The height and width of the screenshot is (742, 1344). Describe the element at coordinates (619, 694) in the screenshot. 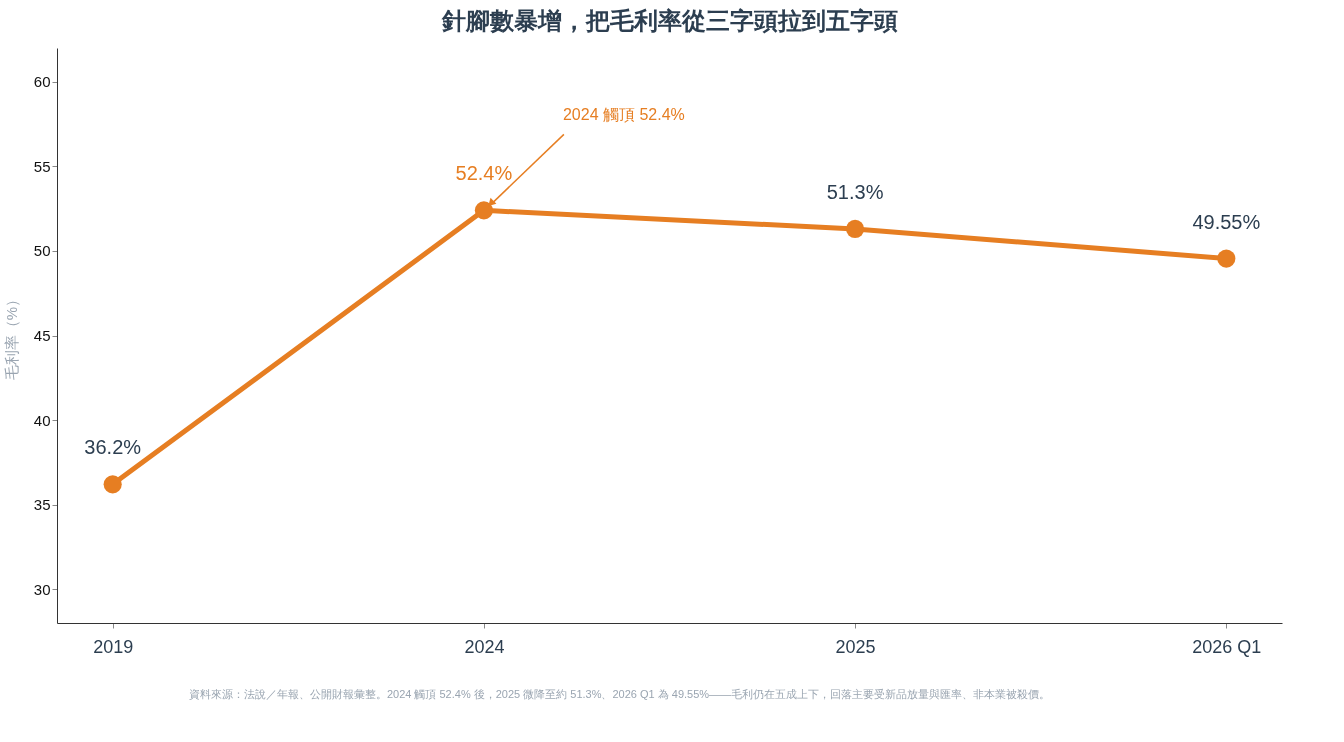

I see `source-note: 資料來源：法說／年報、公開財報彙整。2024 觸頂 52.4% 後，2025 微降至約 51.3%、2026 Q1 為 49.55%——毛利仍在五成上下，回落主要受新品放量與匯率、非本業被殺價。` at that location.